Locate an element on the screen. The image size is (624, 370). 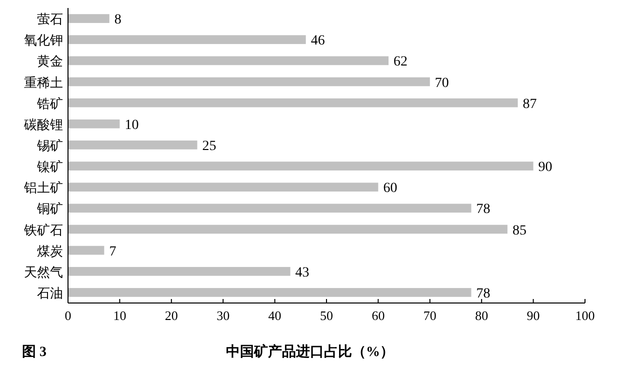
y-tick-label: 重稀土 is located at coordinates (43, 82).